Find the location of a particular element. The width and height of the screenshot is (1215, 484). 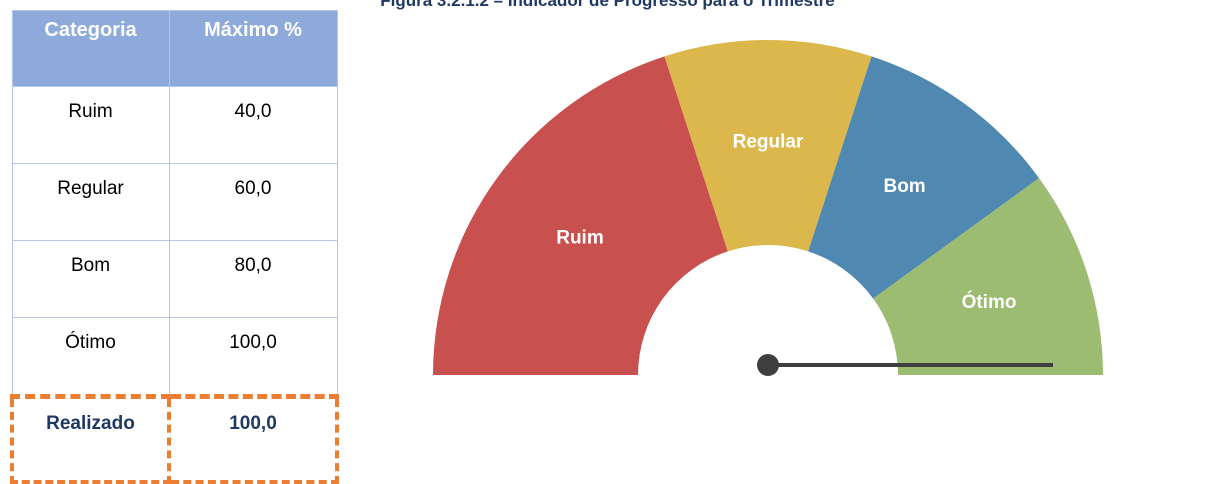

table-cell: Regular is located at coordinates (90, 202).